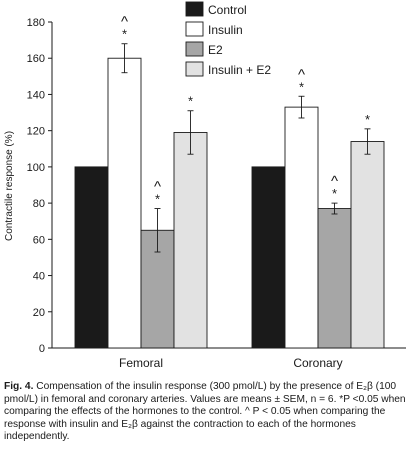 The height and width of the screenshot is (462, 409). I want to click on y-tick-label: 0, so click(42, 349).